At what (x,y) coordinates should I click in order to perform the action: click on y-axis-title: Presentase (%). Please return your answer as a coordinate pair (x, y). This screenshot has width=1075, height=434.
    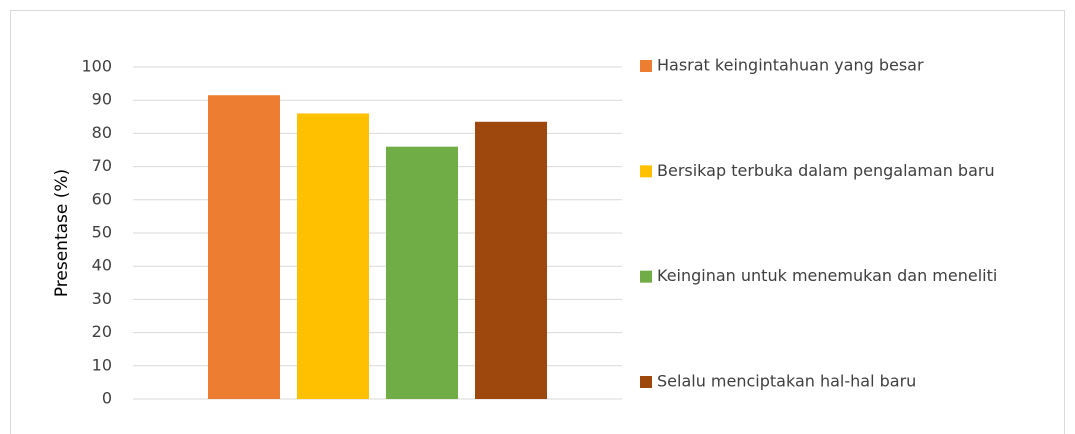
    Looking at the image, I should click on (62, 233).